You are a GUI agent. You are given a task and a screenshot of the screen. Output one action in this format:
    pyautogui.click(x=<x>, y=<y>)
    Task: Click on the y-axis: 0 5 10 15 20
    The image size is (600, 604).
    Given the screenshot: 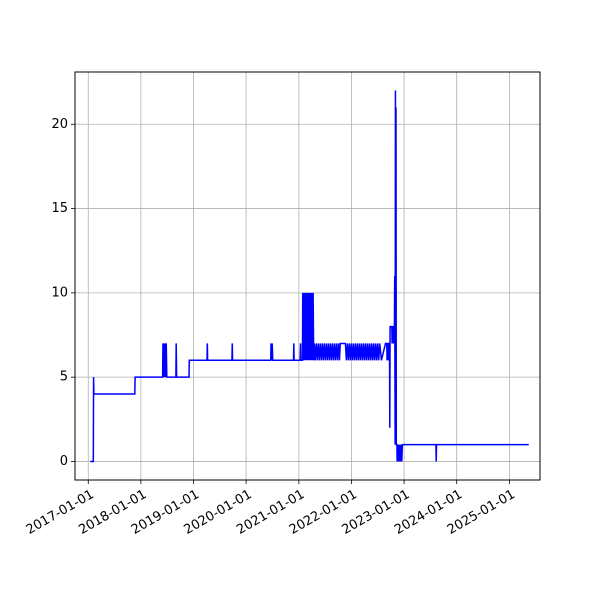 What is the action you would take?
    pyautogui.click(x=63, y=293)
    